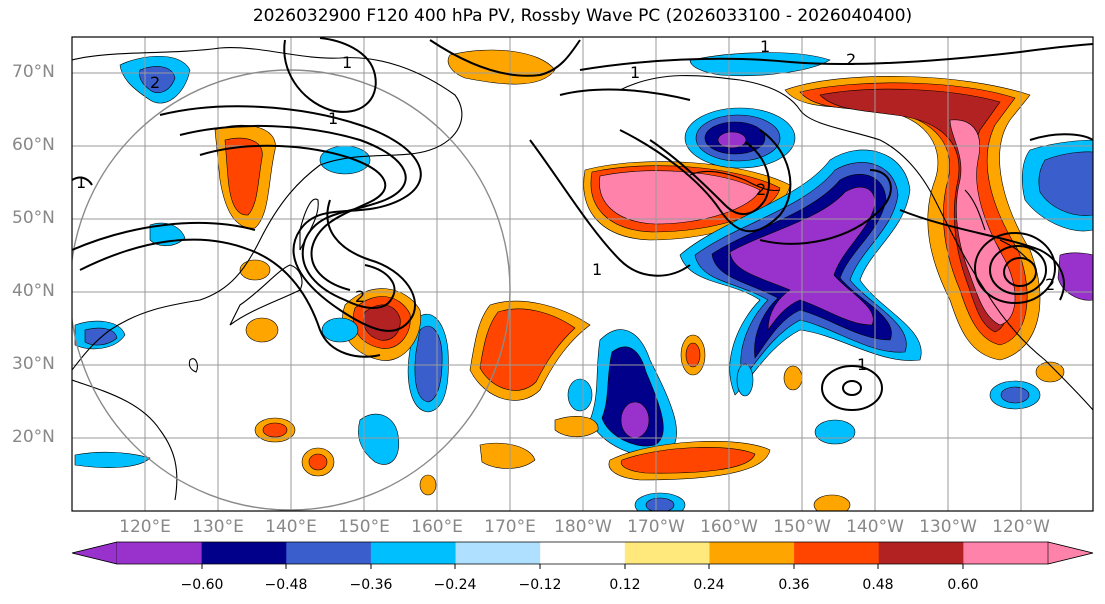 The height and width of the screenshot is (604, 1105). What do you see at coordinates (582, 566) in the screenshot?
I see `colorbar-tick-marks` at bounding box center [582, 566].